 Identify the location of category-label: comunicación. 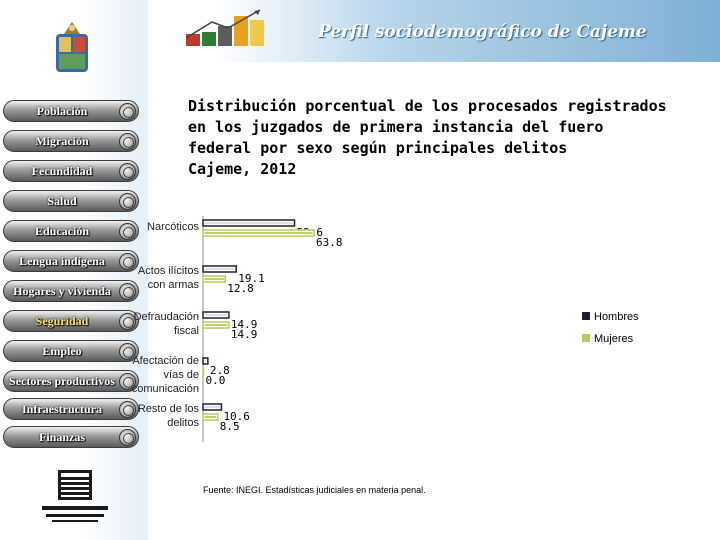
(165, 389).